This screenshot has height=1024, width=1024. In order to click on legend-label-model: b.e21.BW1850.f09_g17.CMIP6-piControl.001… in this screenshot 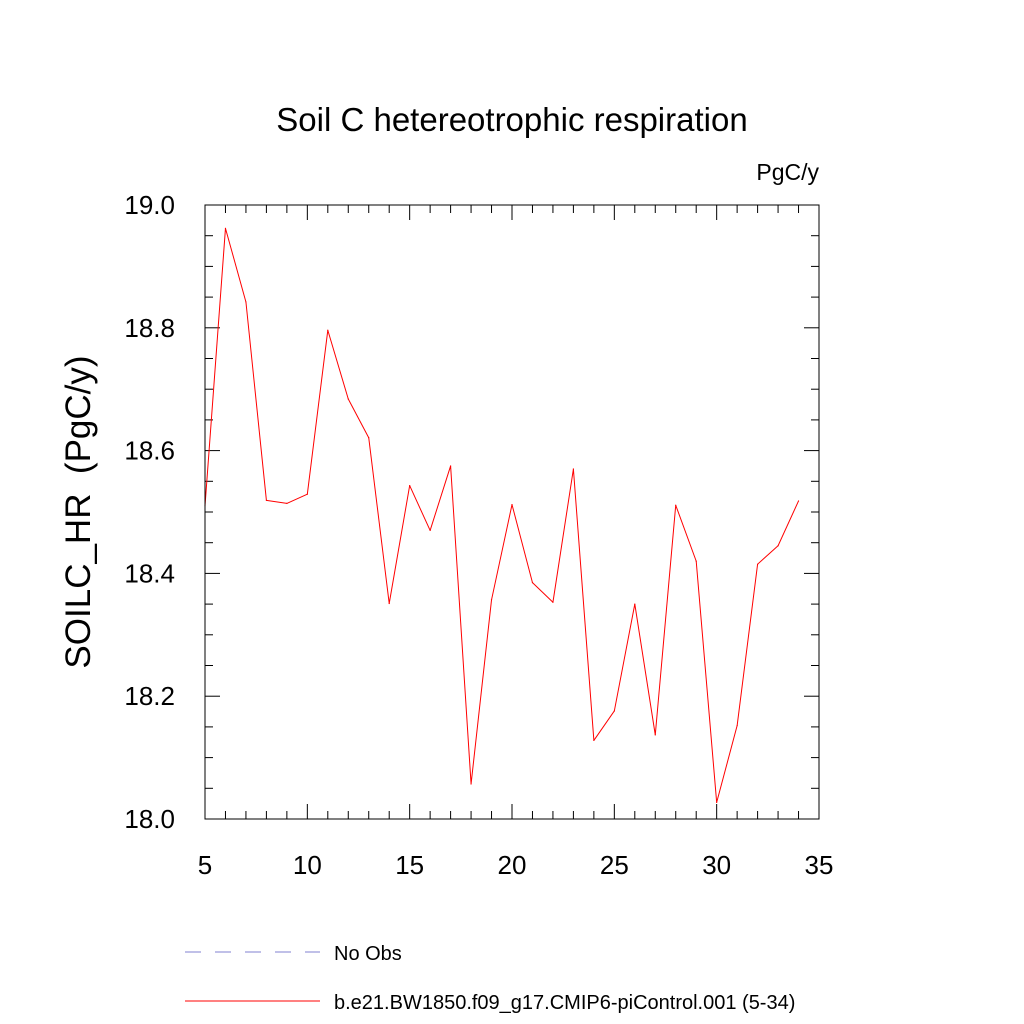, I will do `click(564, 1003)`.